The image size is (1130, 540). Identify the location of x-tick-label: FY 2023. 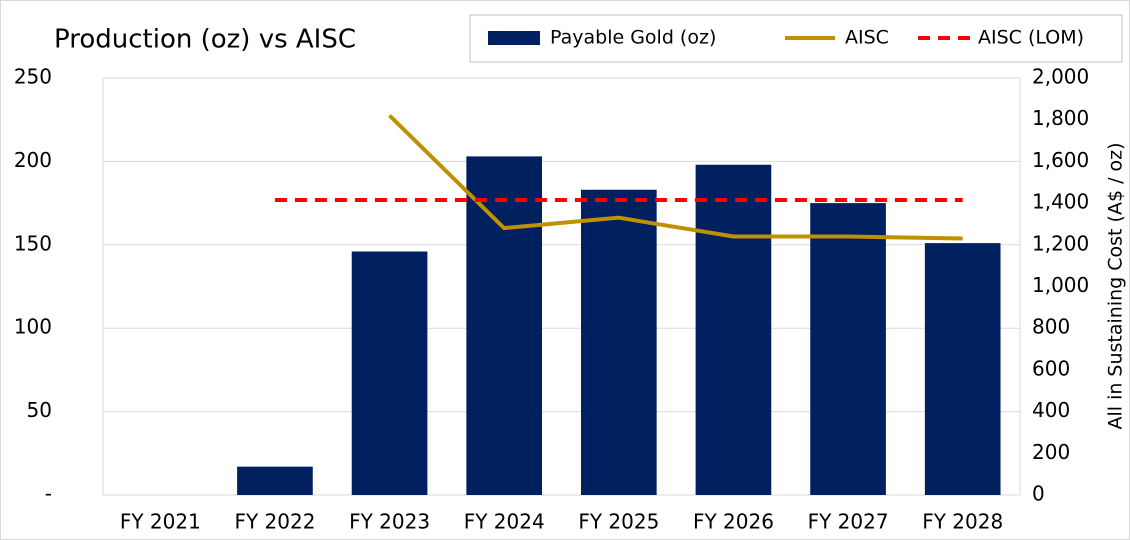
(389, 522).